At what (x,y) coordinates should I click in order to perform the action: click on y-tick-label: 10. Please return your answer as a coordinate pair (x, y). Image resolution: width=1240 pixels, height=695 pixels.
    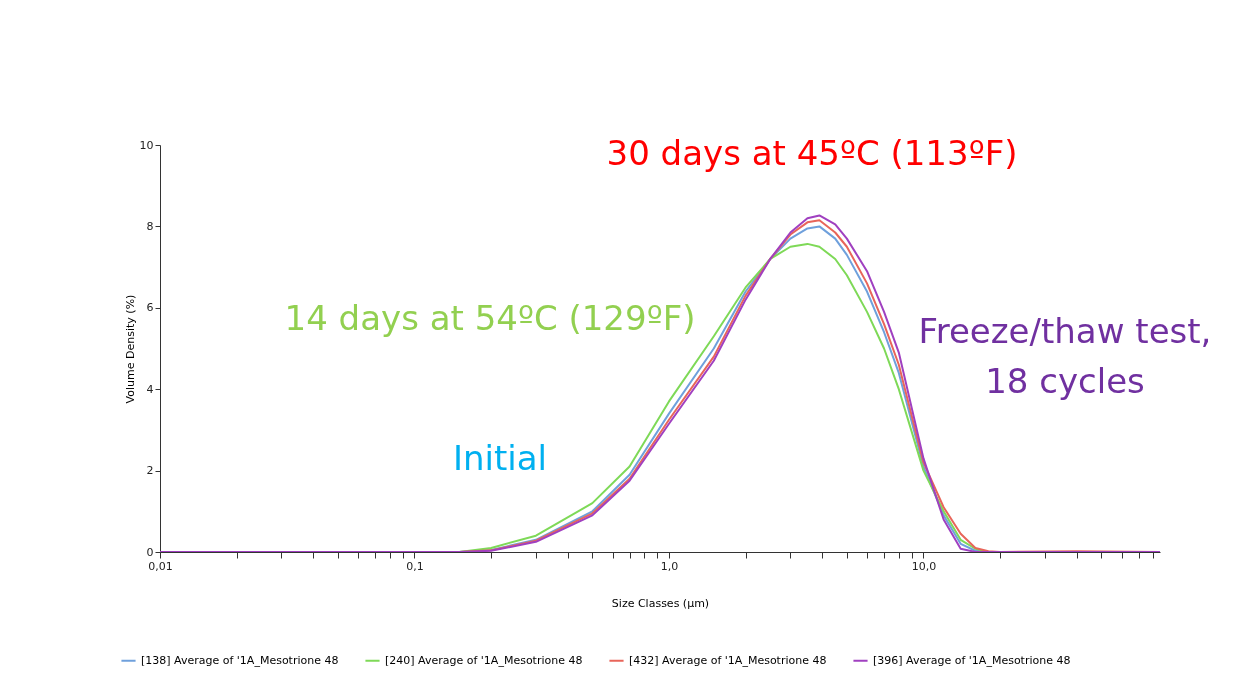
    Looking at the image, I should click on (146, 145).